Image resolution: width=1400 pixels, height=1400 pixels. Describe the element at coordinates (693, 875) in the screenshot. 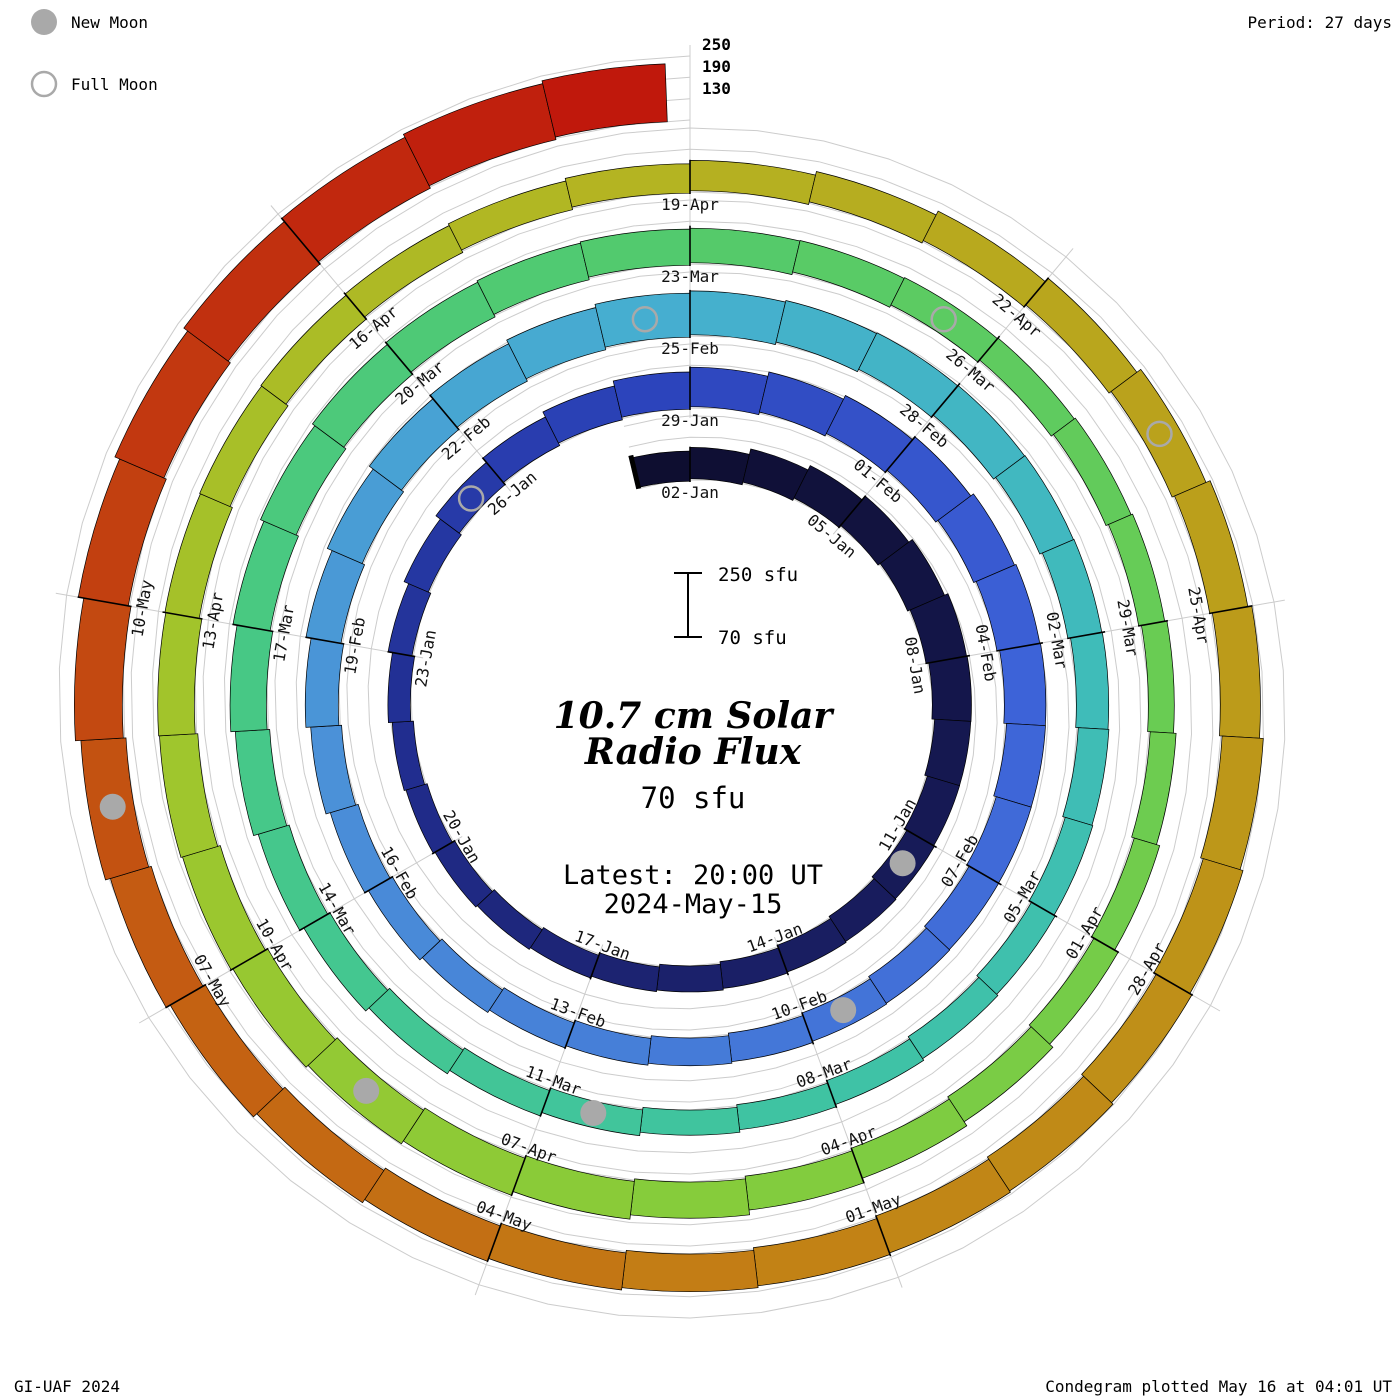

I see `latest-time-label: Latest: 20:00 UT` at that location.